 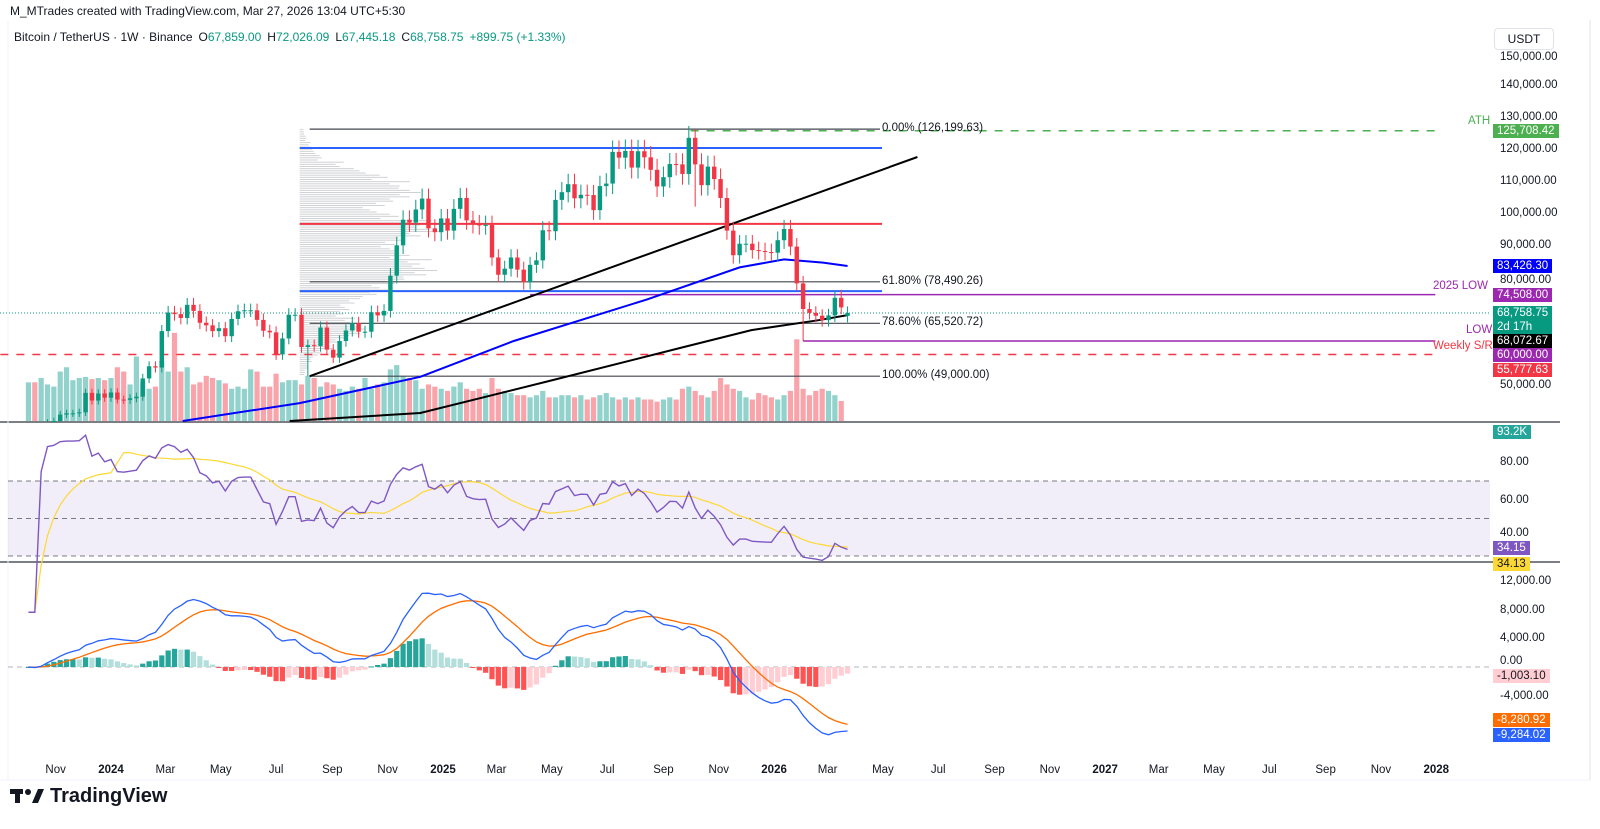 What do you see at coordinates (27, 796) in the screenshot?
I see `tradingview-logo-icon` at bounding box center [27, 796].